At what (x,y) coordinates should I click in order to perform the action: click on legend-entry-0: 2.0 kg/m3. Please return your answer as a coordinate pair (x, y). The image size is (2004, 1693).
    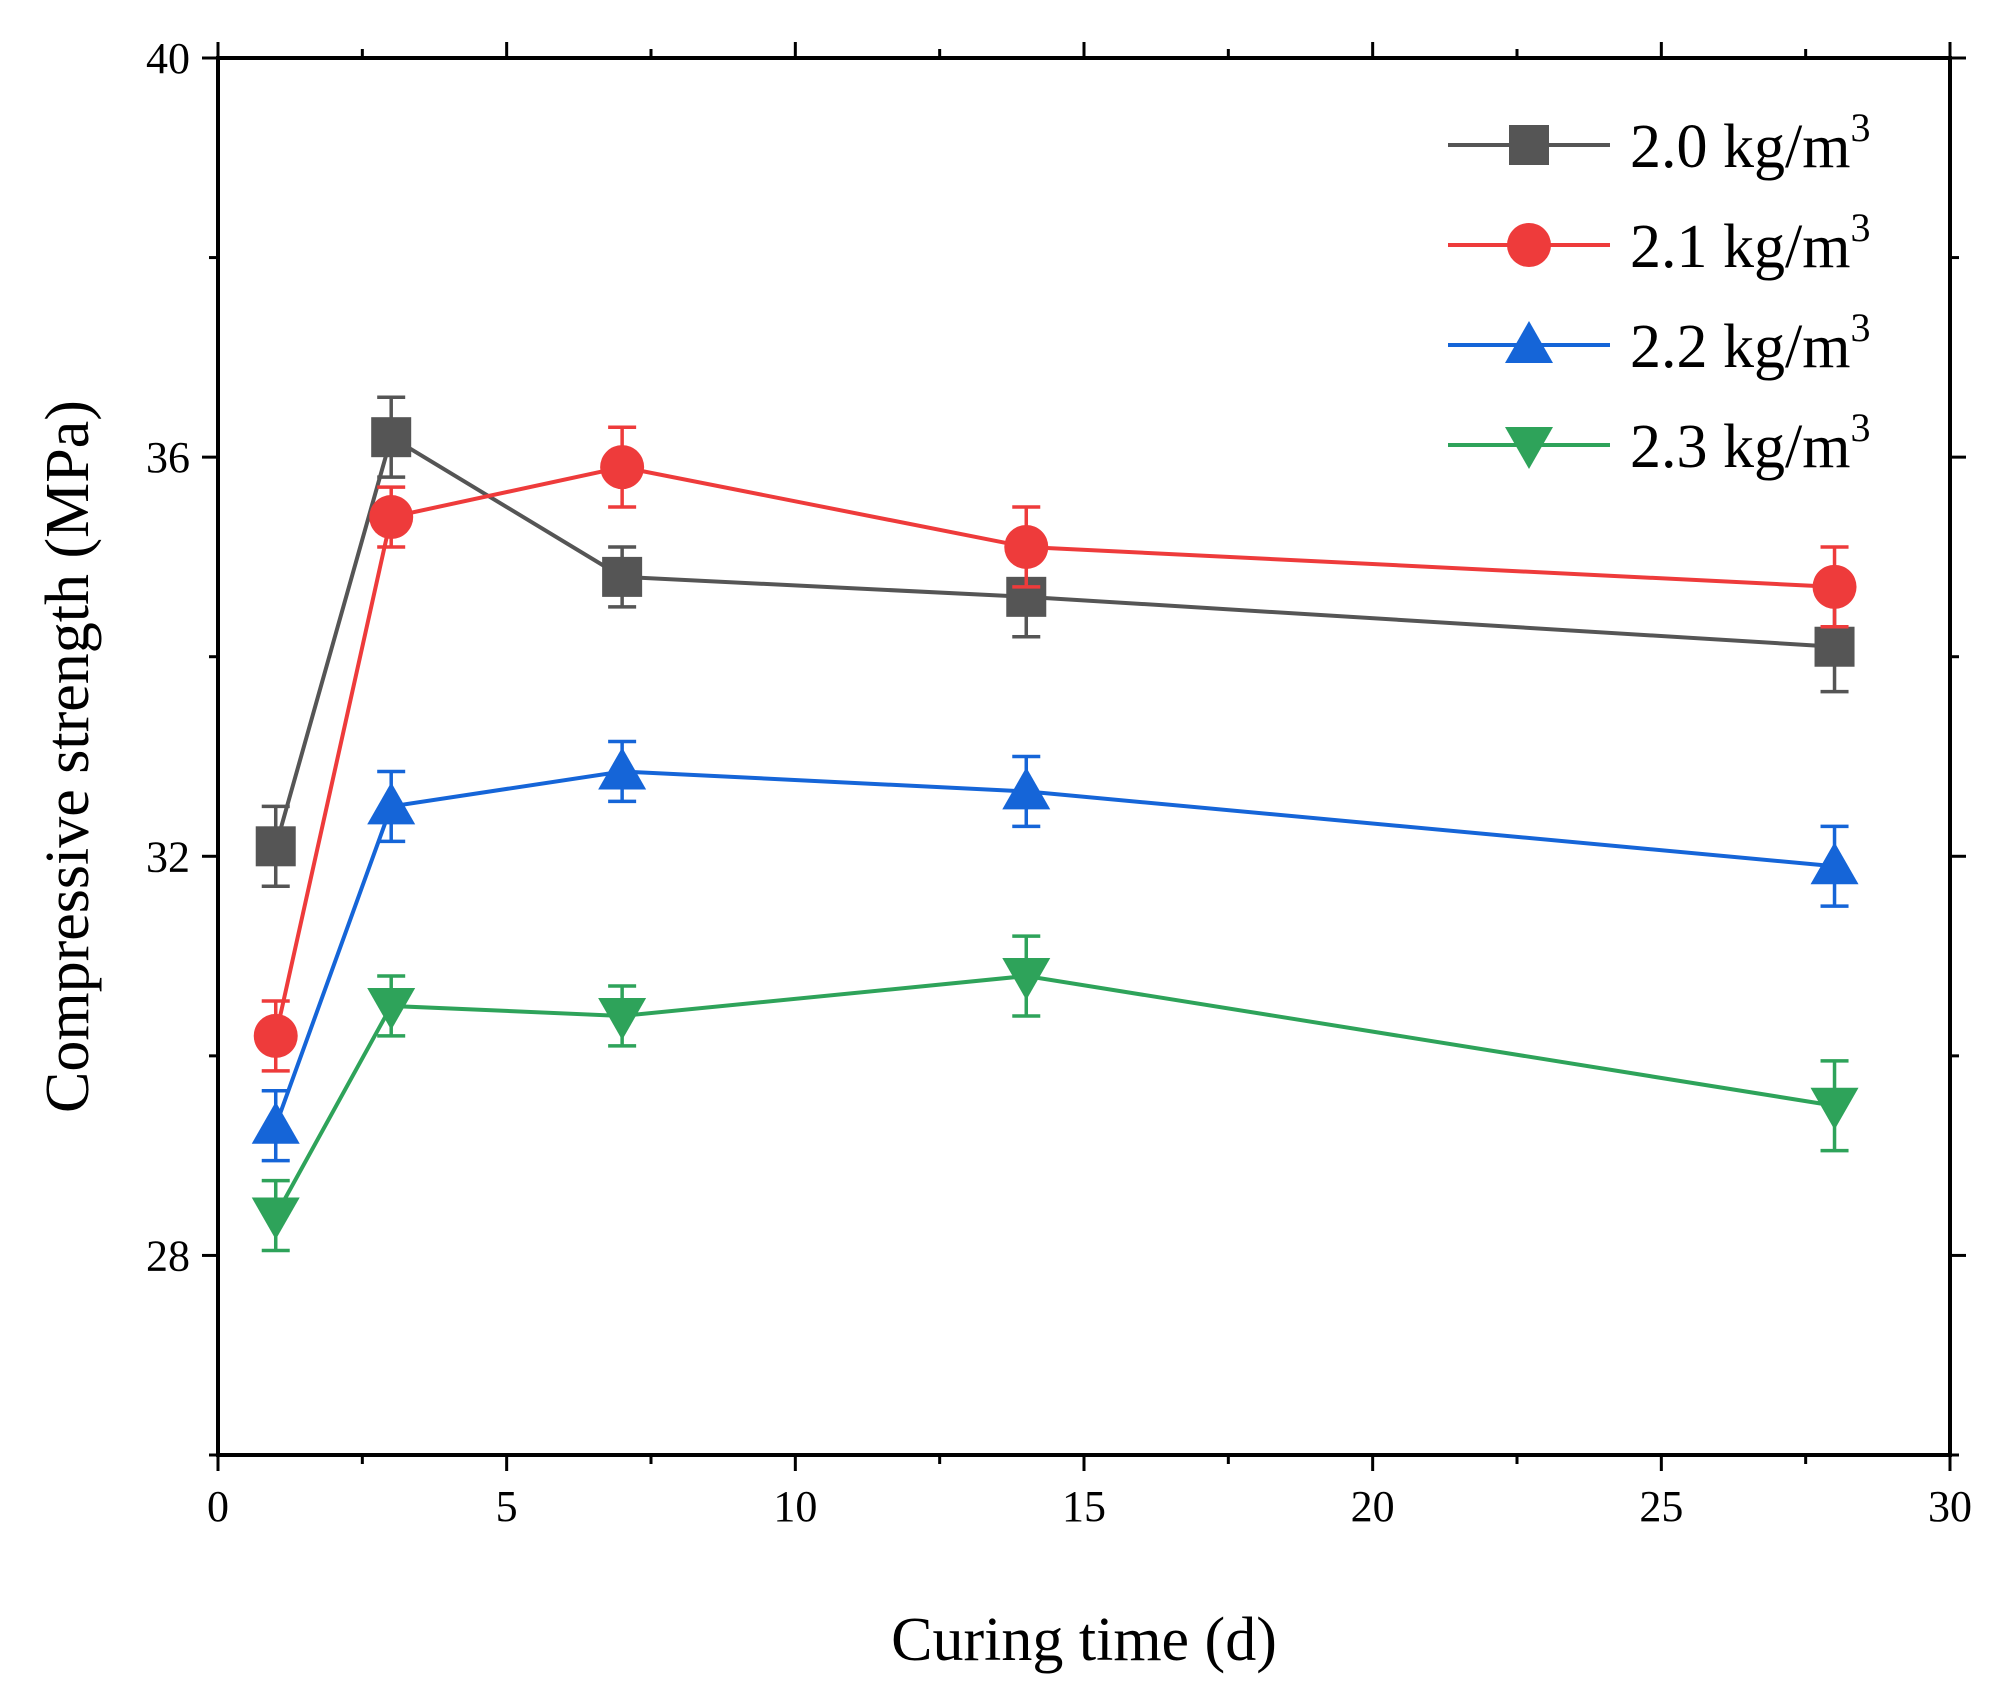
    Looking at the image, I should click on (1659, 143).